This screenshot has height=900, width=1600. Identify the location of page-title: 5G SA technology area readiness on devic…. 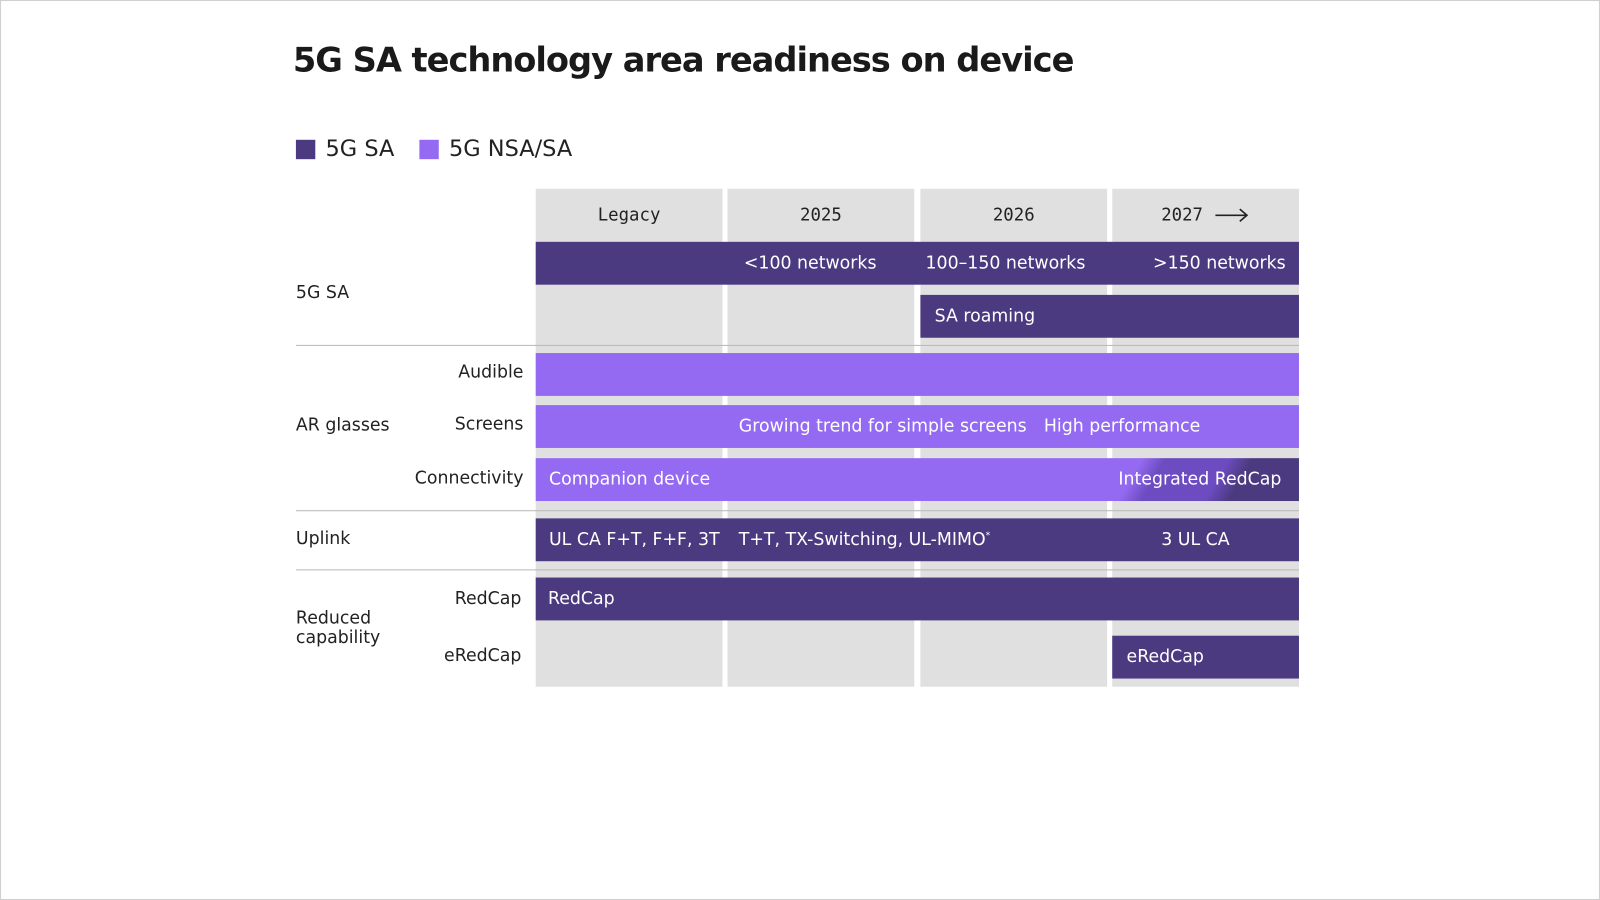
(683, 59).